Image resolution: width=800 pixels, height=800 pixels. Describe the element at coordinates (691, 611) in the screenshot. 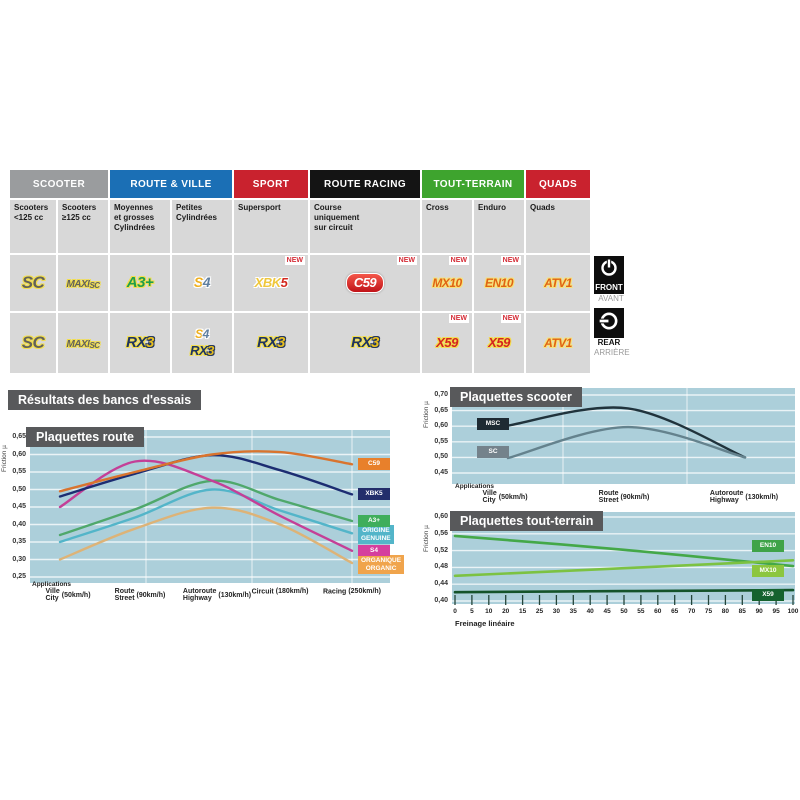

I see `x-tick-label: 70` at that location.